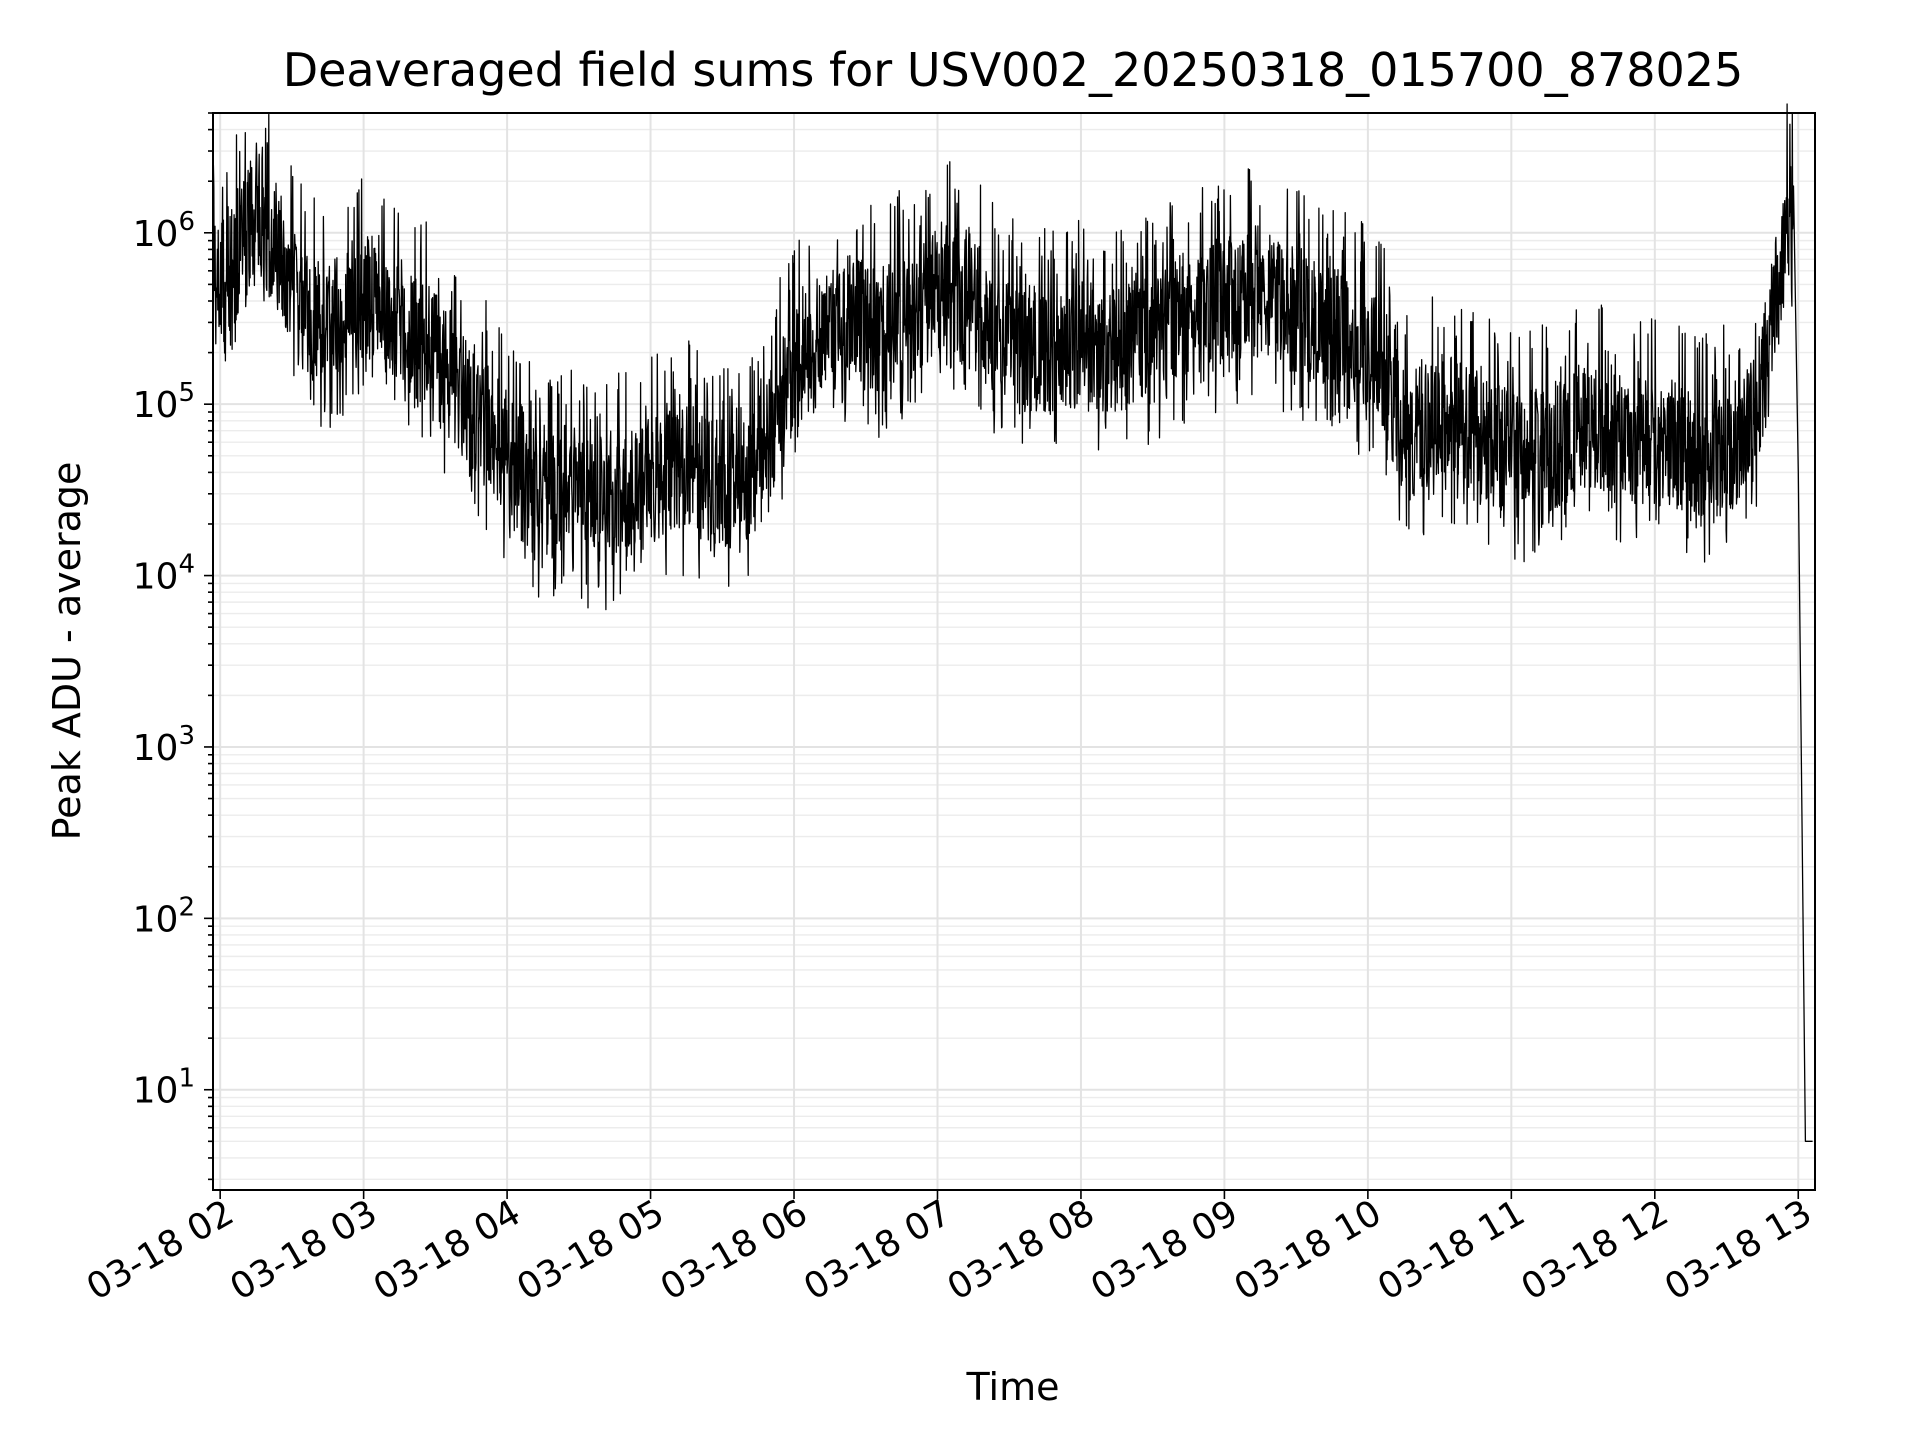 This screenshot has width=1920, height=1440. What do you see at coordinates (1013, 1387) in the screenshot?
I see `x-axis-label: Time` at bounding box center [1013, 1387].